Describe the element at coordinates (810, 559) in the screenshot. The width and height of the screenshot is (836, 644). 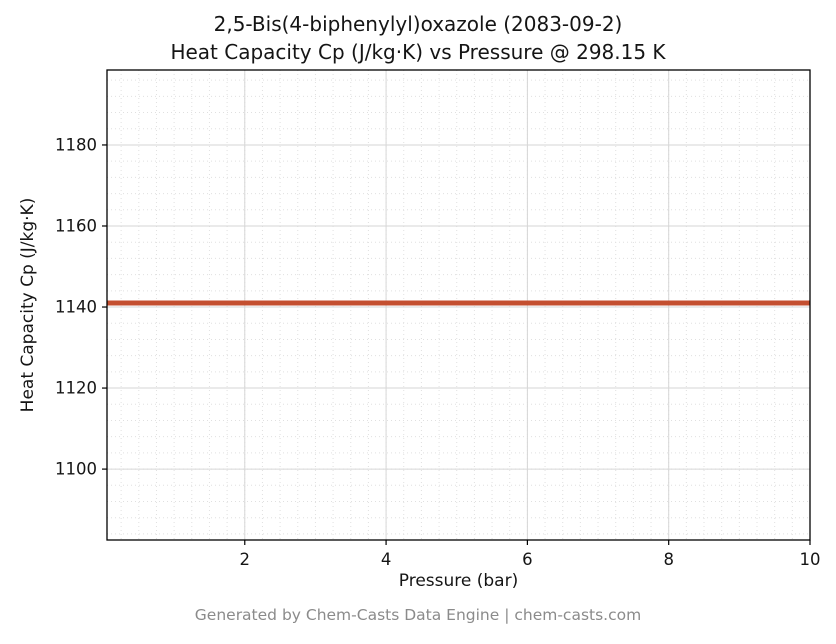
I see `x-tick-label: 10` at that location.